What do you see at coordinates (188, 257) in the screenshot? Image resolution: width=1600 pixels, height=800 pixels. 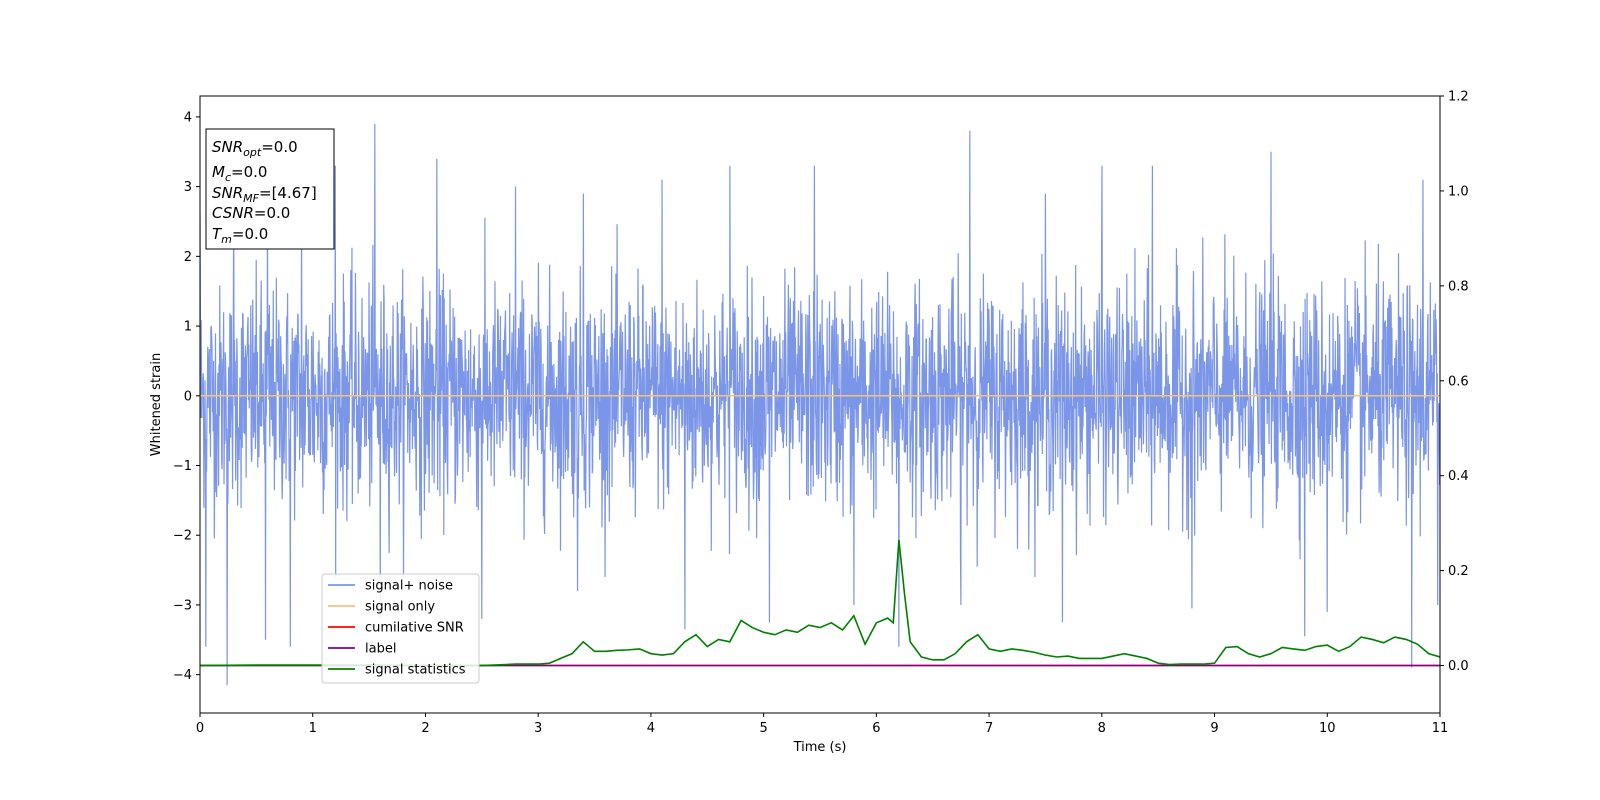 I see `y-tick-label: 2` at bounding box center [188, 257].